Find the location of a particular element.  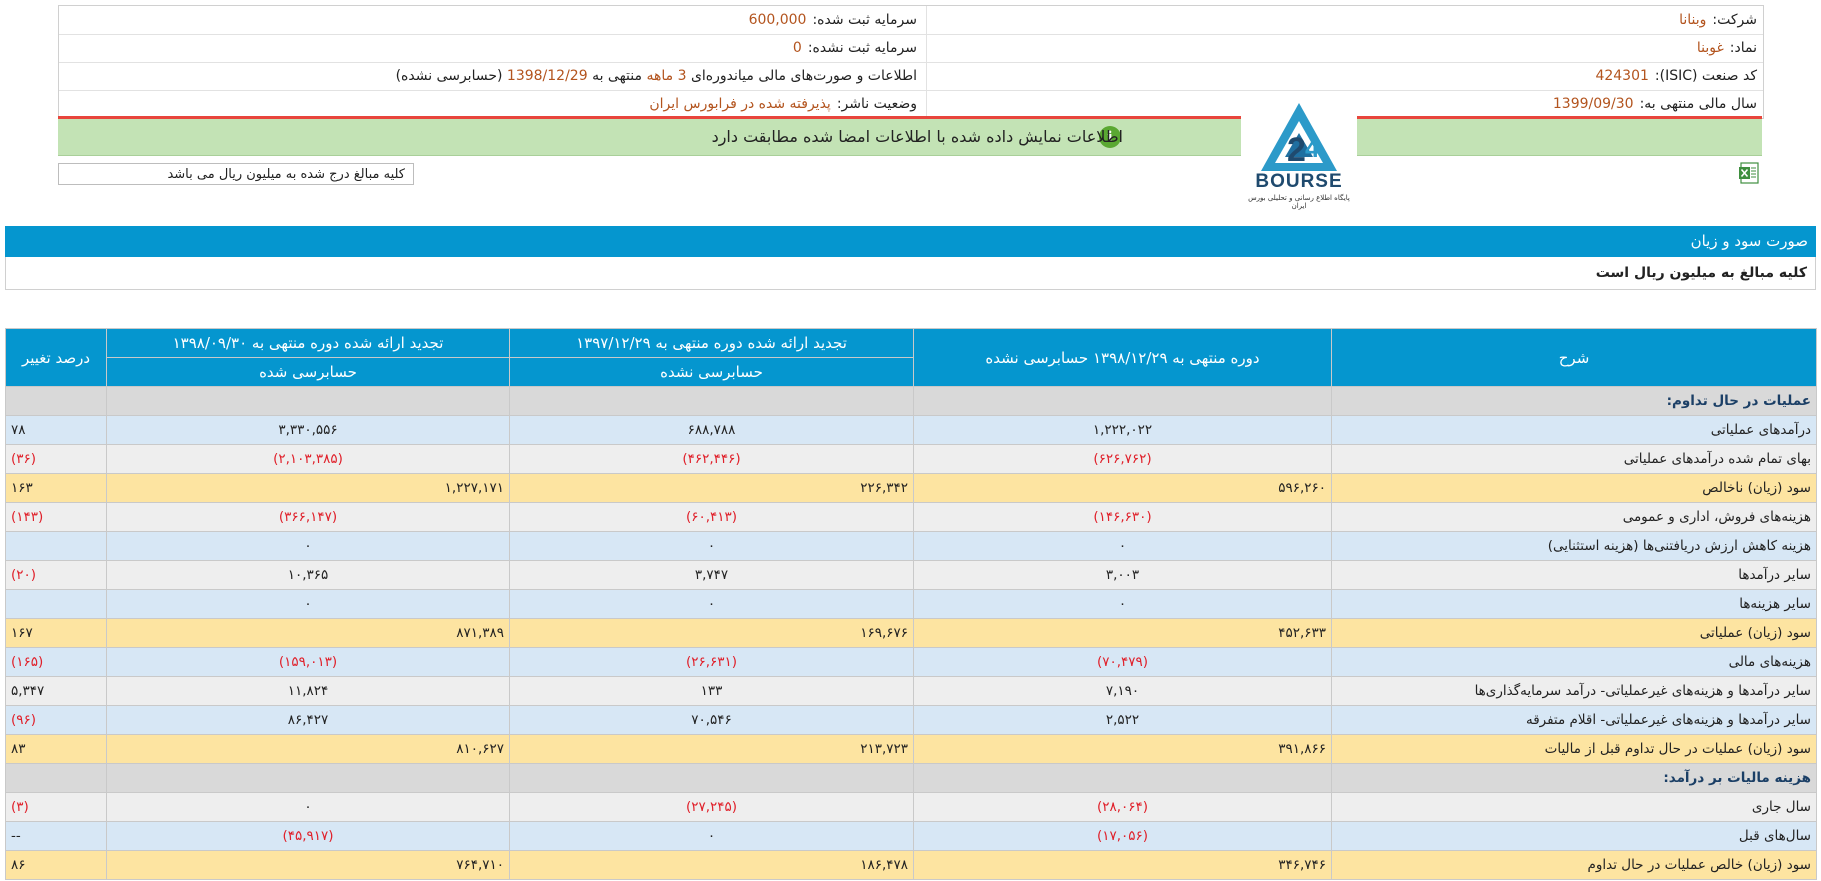

description-cell: سود (زیان) ناخالص is located at coordinates (1574, 488).